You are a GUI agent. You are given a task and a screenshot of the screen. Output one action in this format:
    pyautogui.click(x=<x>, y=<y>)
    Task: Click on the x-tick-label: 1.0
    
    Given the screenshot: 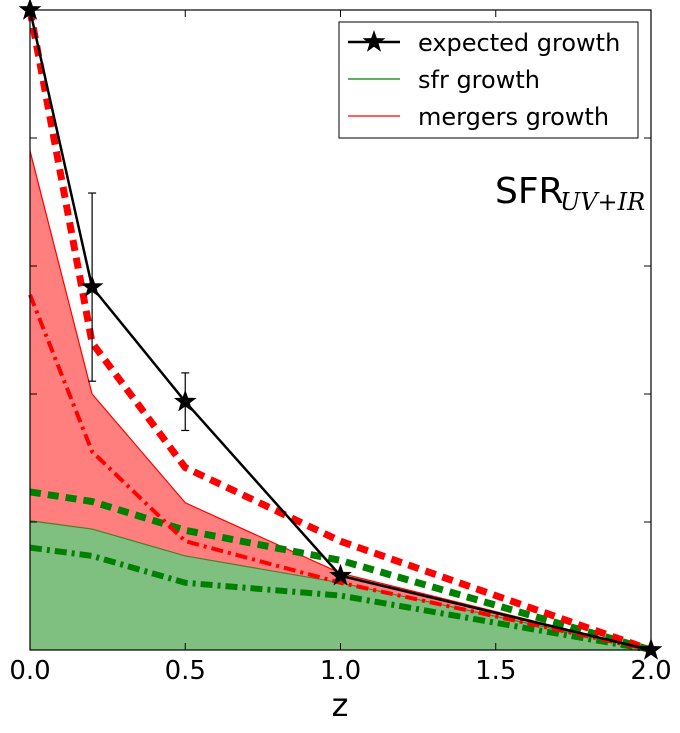 What is the action you would take?
    pyautogui.click(x=340, y=671)
    